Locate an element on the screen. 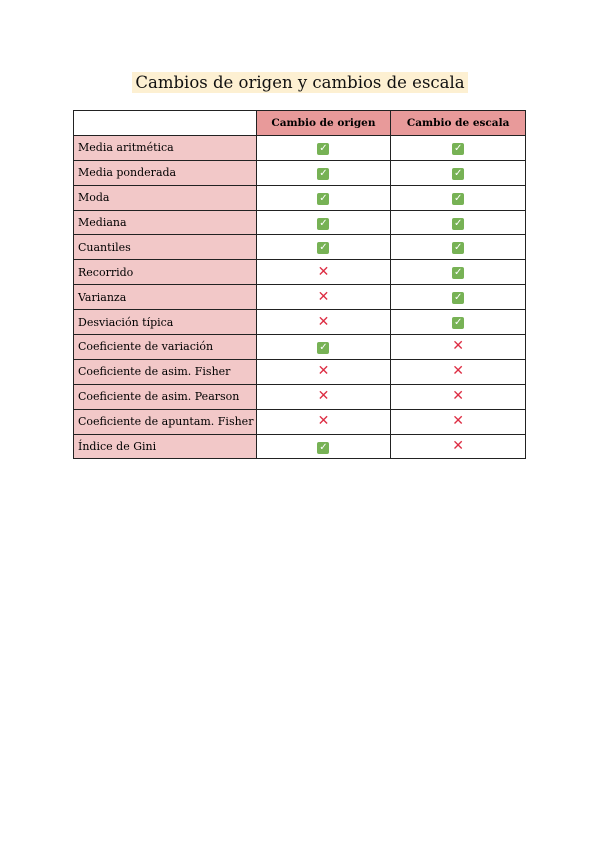 The height and width of the screenshot is (848, 600). header-blank is located at coordinates (165, 123).